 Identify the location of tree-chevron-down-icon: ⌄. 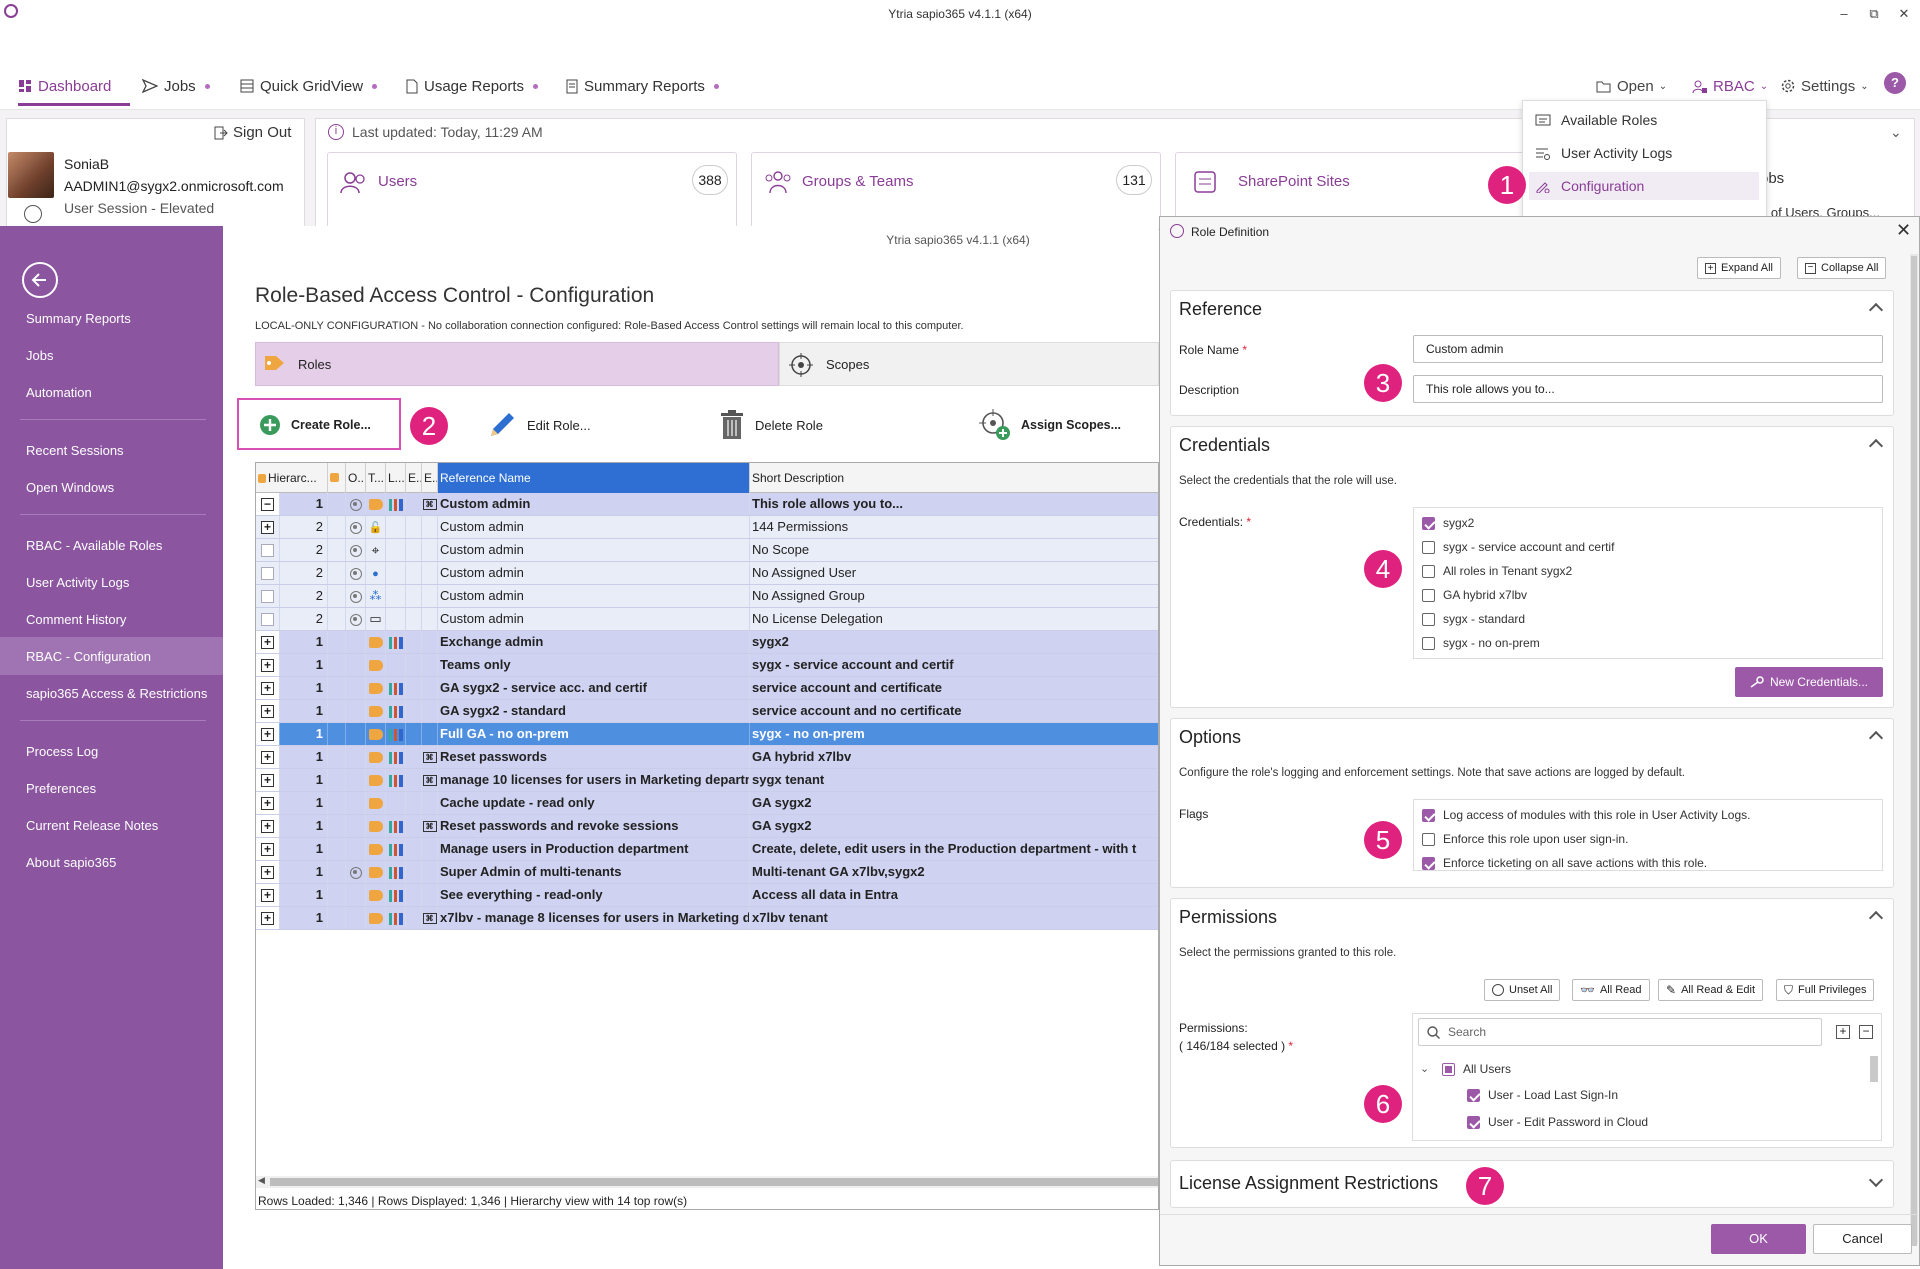
(1425, 1069).